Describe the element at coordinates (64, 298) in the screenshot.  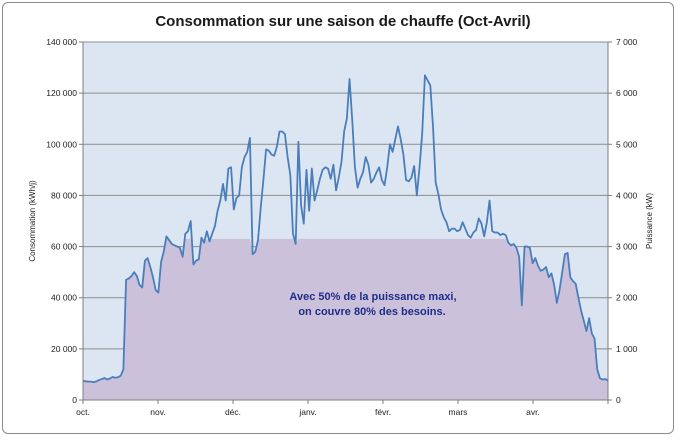
I see `y-tick-label: 40 000` at that location.